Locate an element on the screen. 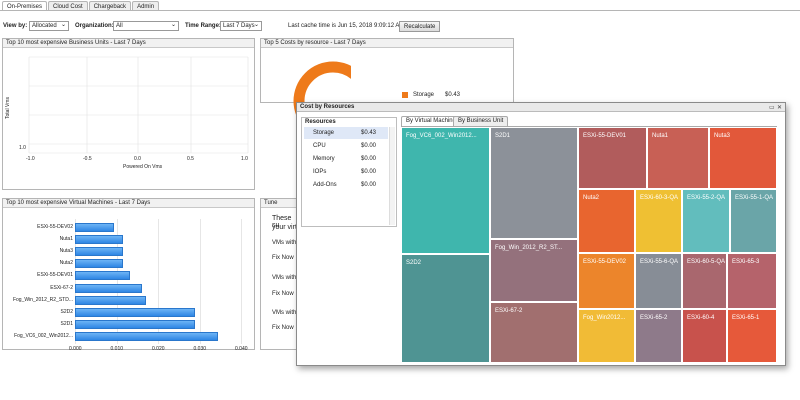  treemap-tile: Nuta1 is located at coordinates (678, 158).